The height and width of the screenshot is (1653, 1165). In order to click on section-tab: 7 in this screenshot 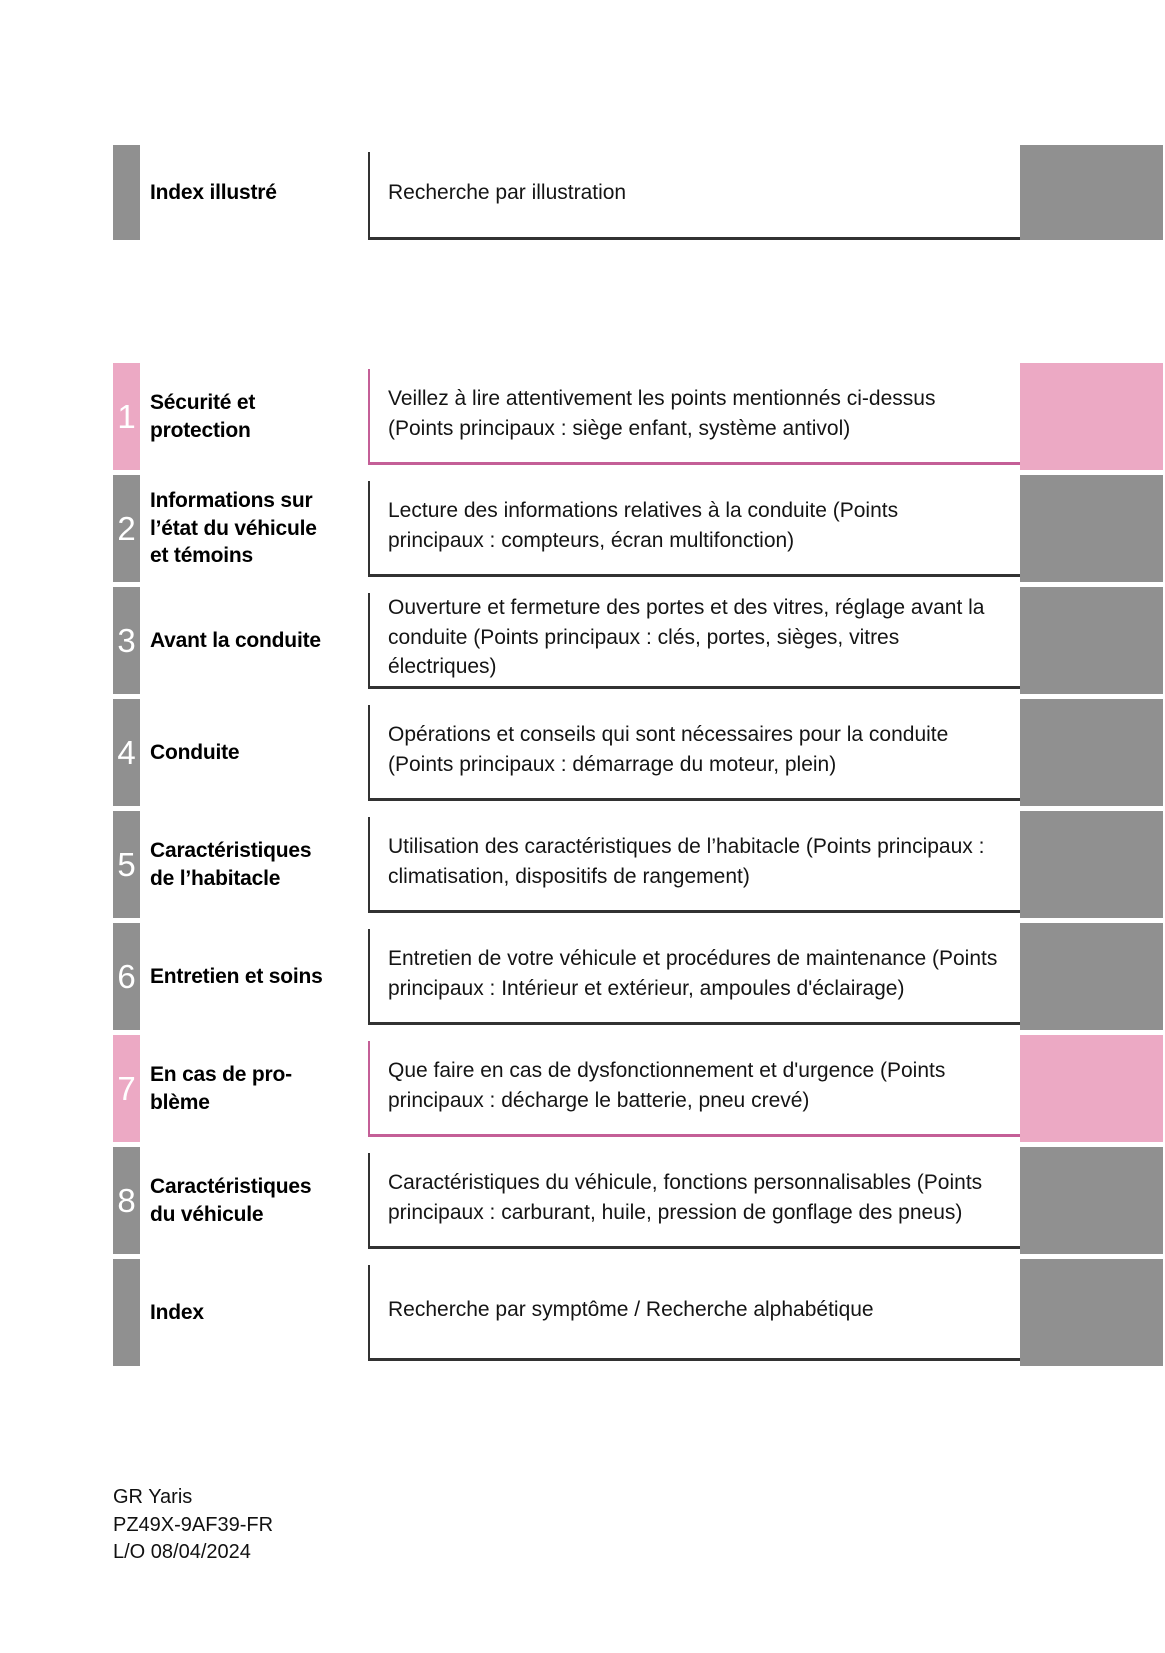, I will do `click(126, 1088)`.